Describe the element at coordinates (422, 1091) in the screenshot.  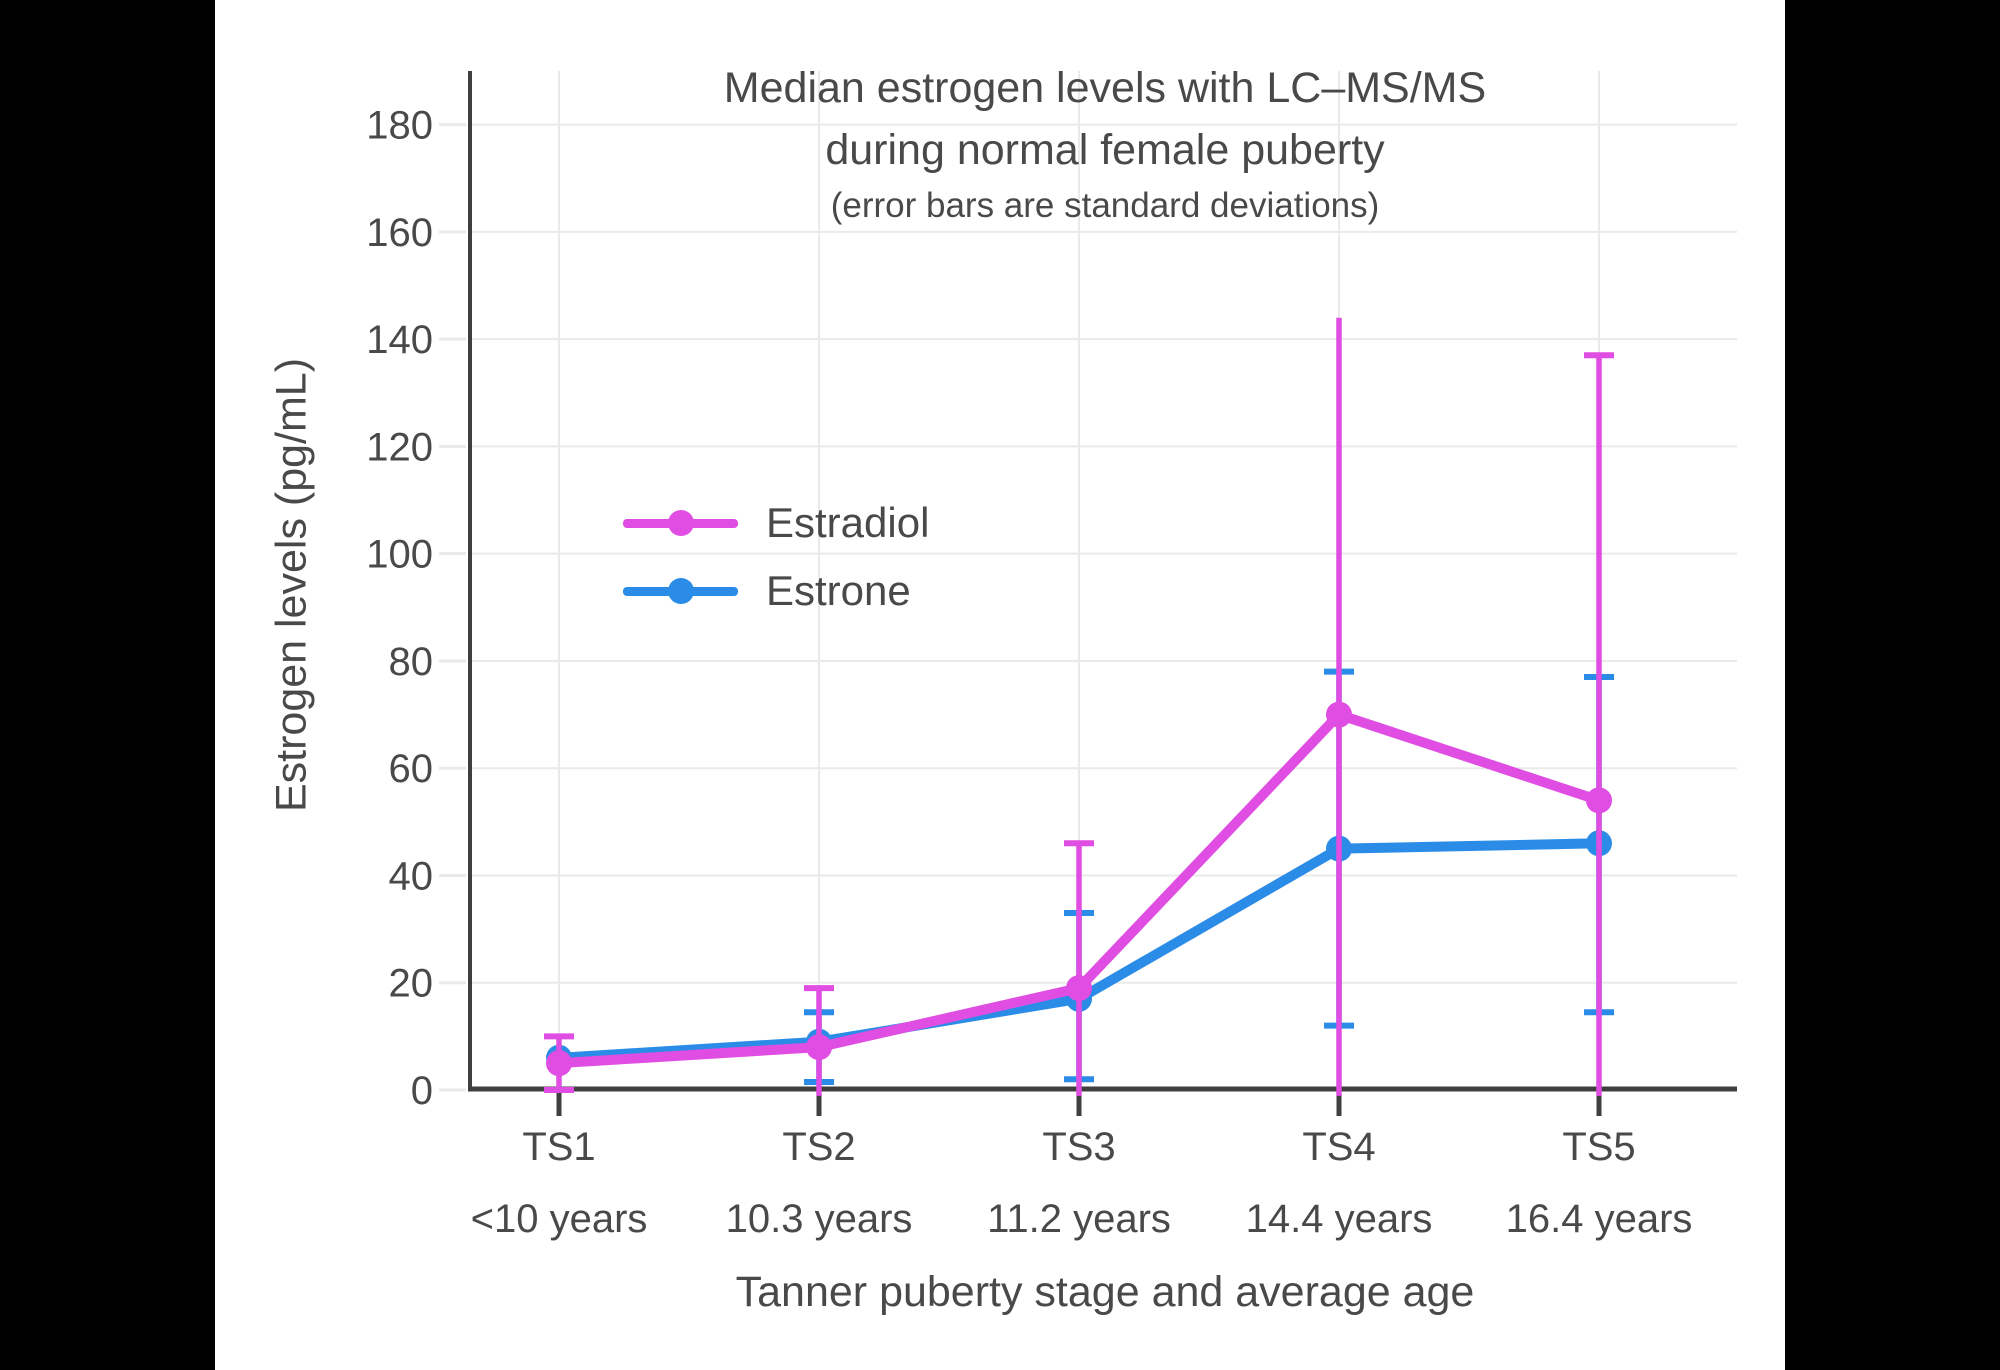
I see `y-tick-label-0: 0` at that location.